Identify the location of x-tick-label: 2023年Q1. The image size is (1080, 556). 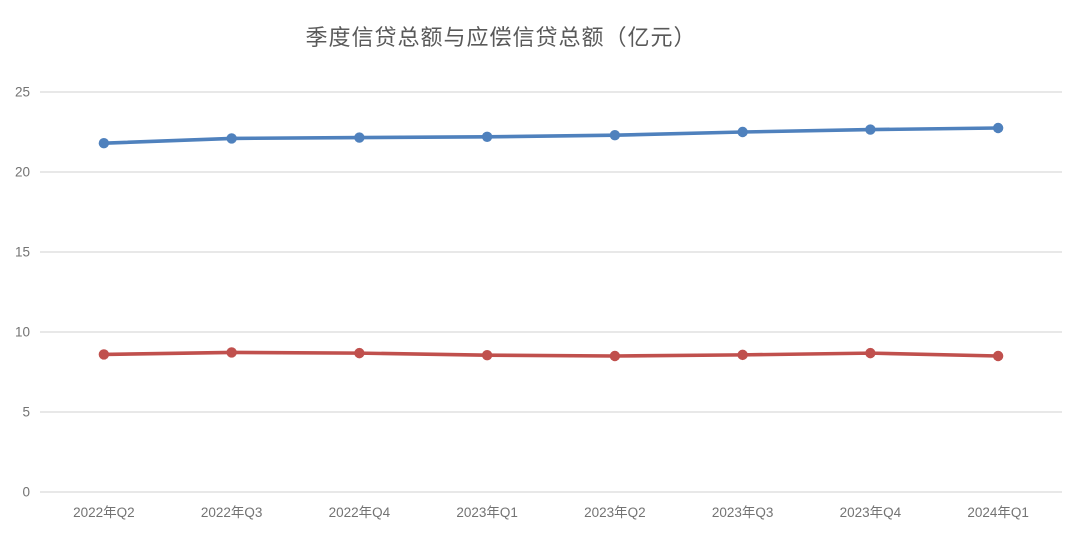
(487, 512).